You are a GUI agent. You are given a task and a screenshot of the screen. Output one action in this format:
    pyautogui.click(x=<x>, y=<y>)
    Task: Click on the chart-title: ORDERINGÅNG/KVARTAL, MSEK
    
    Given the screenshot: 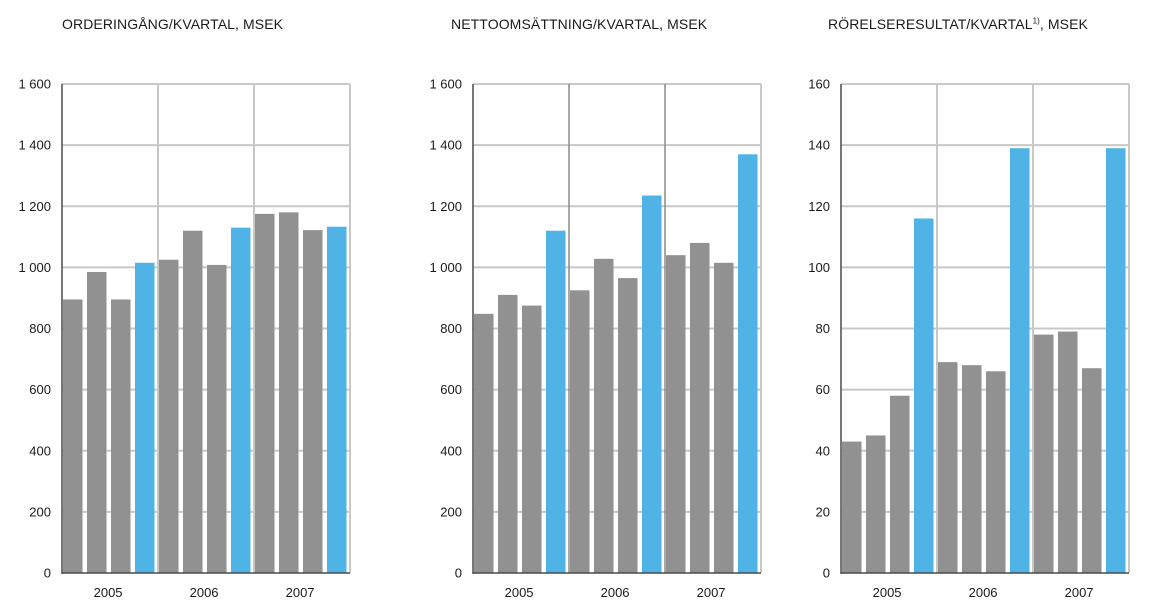 What is the action you would take?
    pyautogui.click(x=172, y=24)
    